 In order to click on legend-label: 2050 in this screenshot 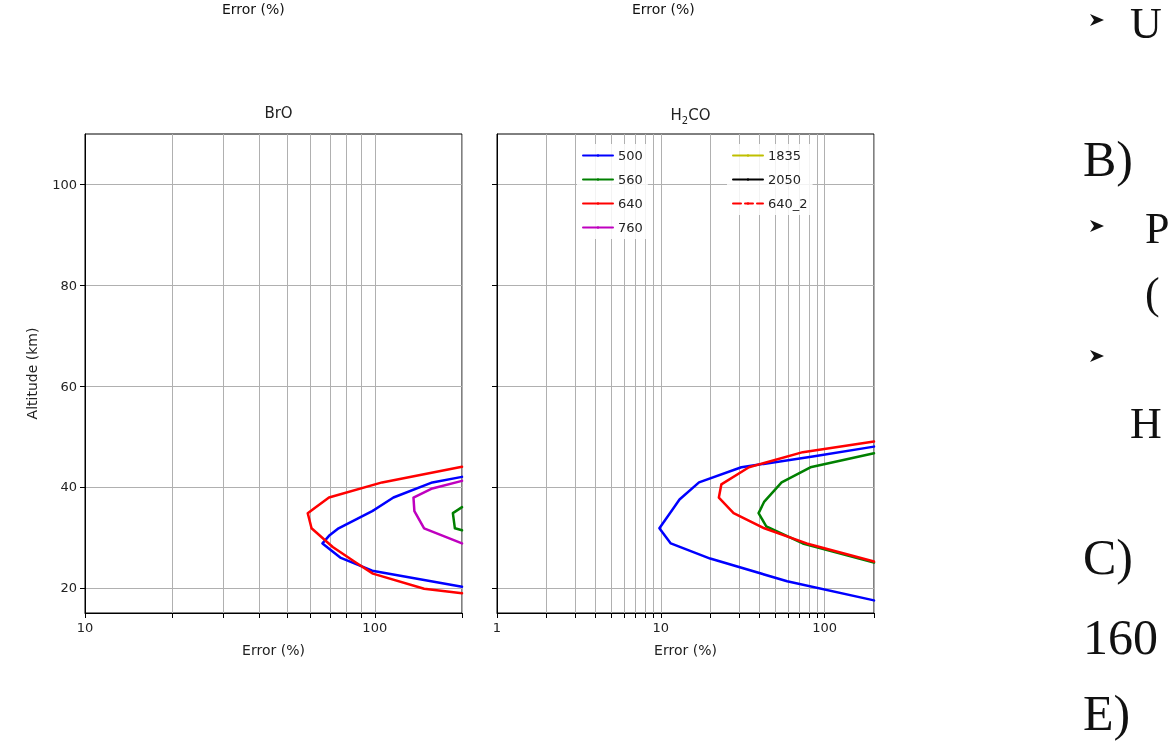, I will do `click(785, 179)`.